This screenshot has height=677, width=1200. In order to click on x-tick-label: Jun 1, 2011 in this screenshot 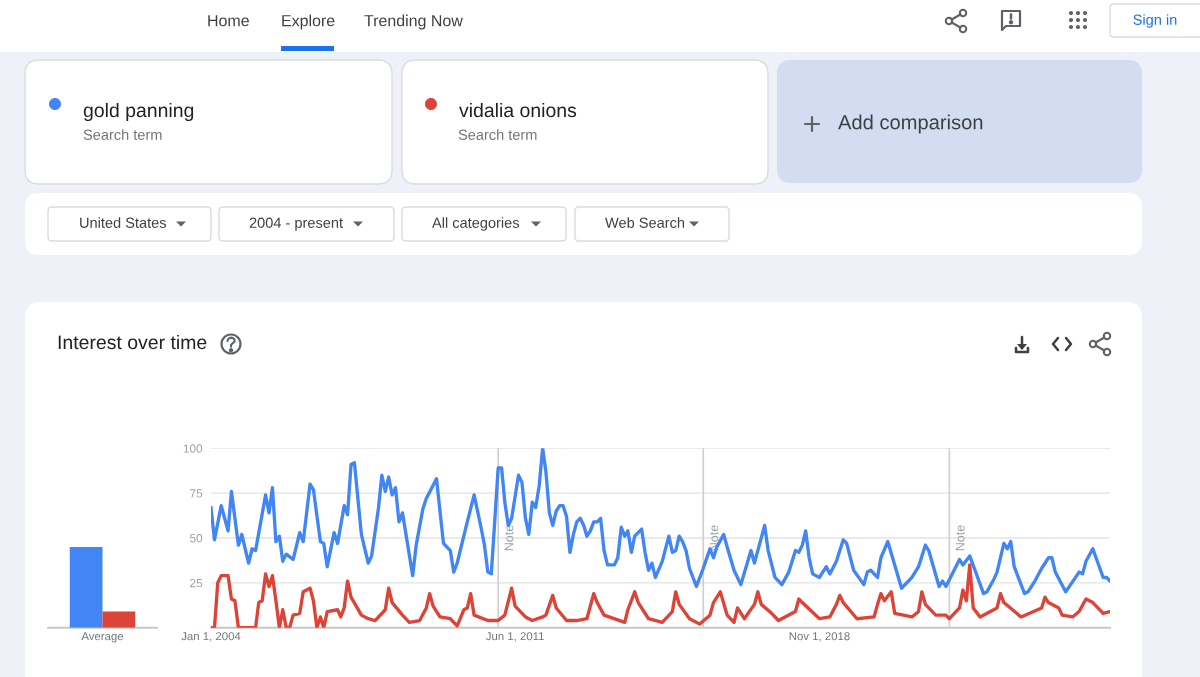, I will do `click(514, 637)`.